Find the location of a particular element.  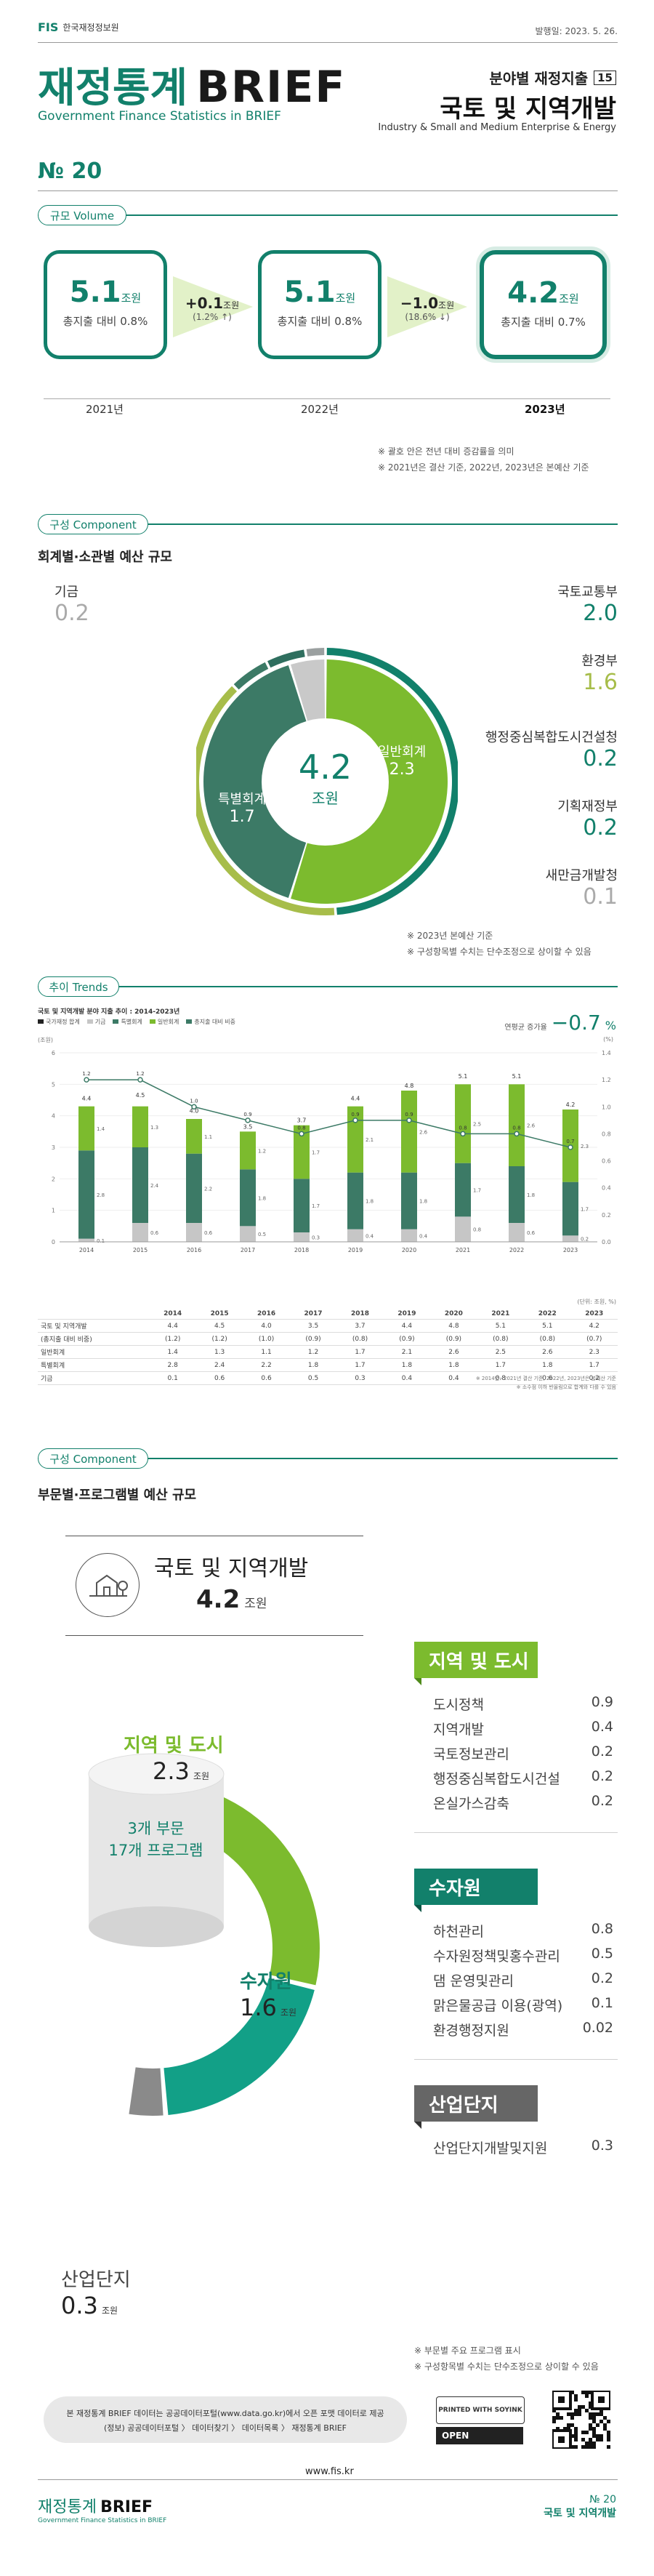

change-value: +0.1 is located at coordinates (204, 303).